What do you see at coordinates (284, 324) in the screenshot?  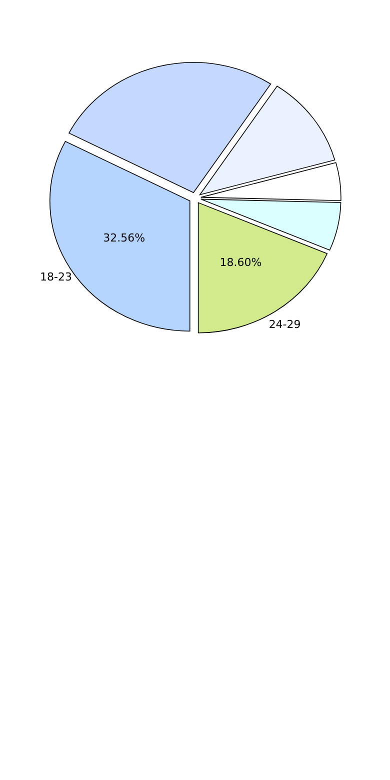 I see `slice-label: 24-29` at bounding box center [284, 324].